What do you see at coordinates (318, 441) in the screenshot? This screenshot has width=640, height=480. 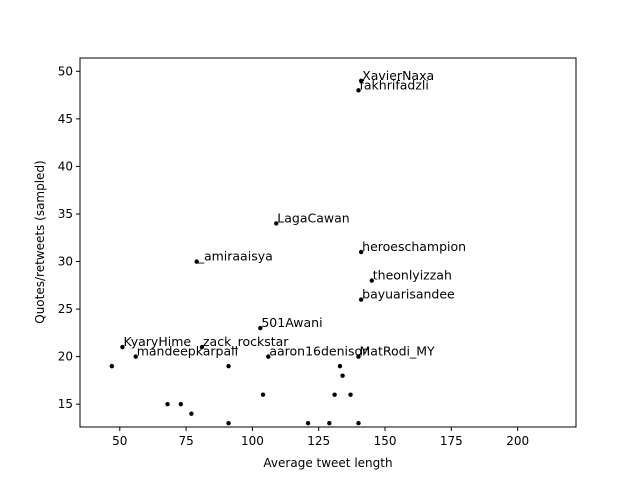 I see `x-tick-label: 125` at bounding box center [318, 441].